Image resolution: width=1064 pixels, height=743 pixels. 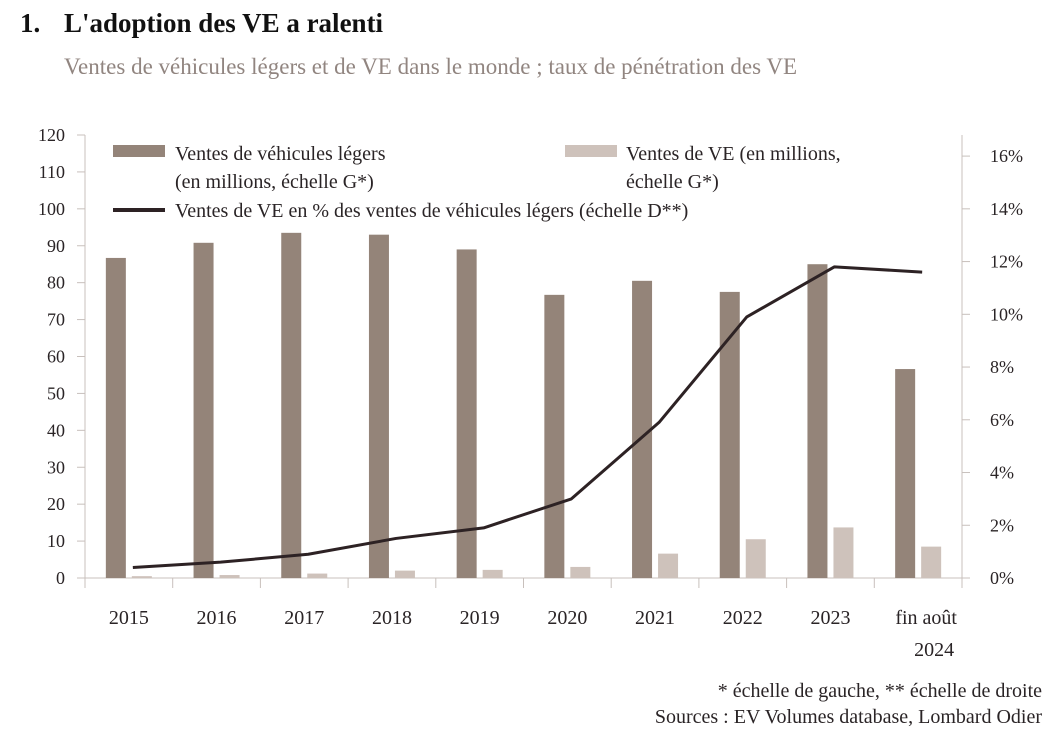 What do you see at coordinates (304, 618) in the screenshot?
I see `x-tick-label: 2017` at bounding box center [304, 618].